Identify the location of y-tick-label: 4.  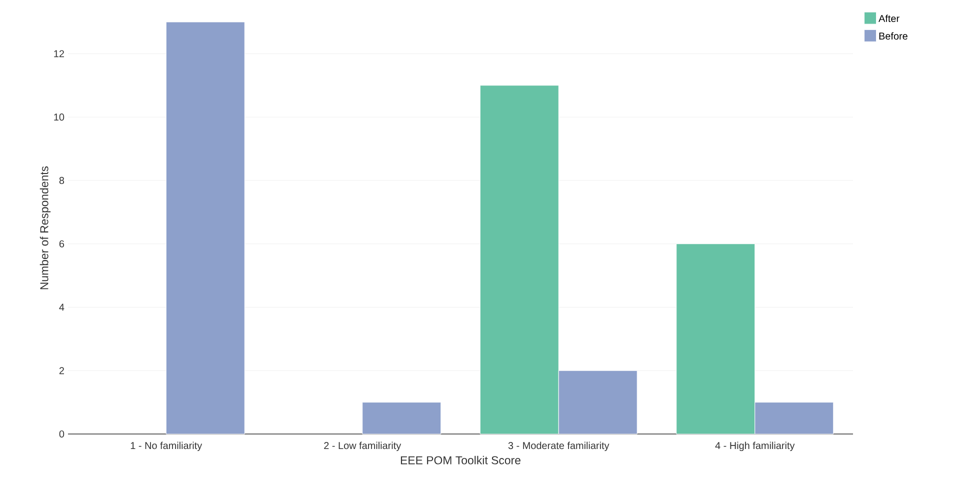
(61, 307).